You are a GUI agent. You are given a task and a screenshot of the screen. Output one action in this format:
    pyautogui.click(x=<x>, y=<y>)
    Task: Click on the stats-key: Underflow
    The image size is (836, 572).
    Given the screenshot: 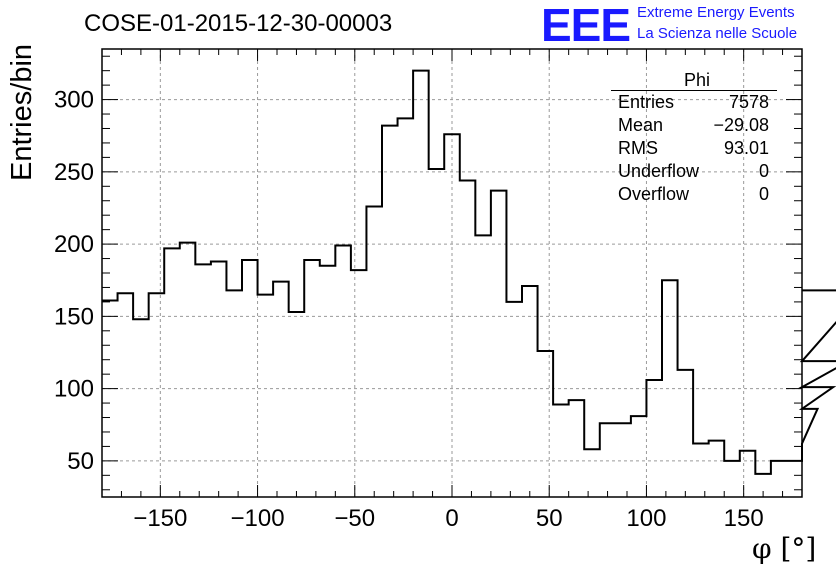 What is the action you would take?
    pyautogui.click(x=659, y=171)
    